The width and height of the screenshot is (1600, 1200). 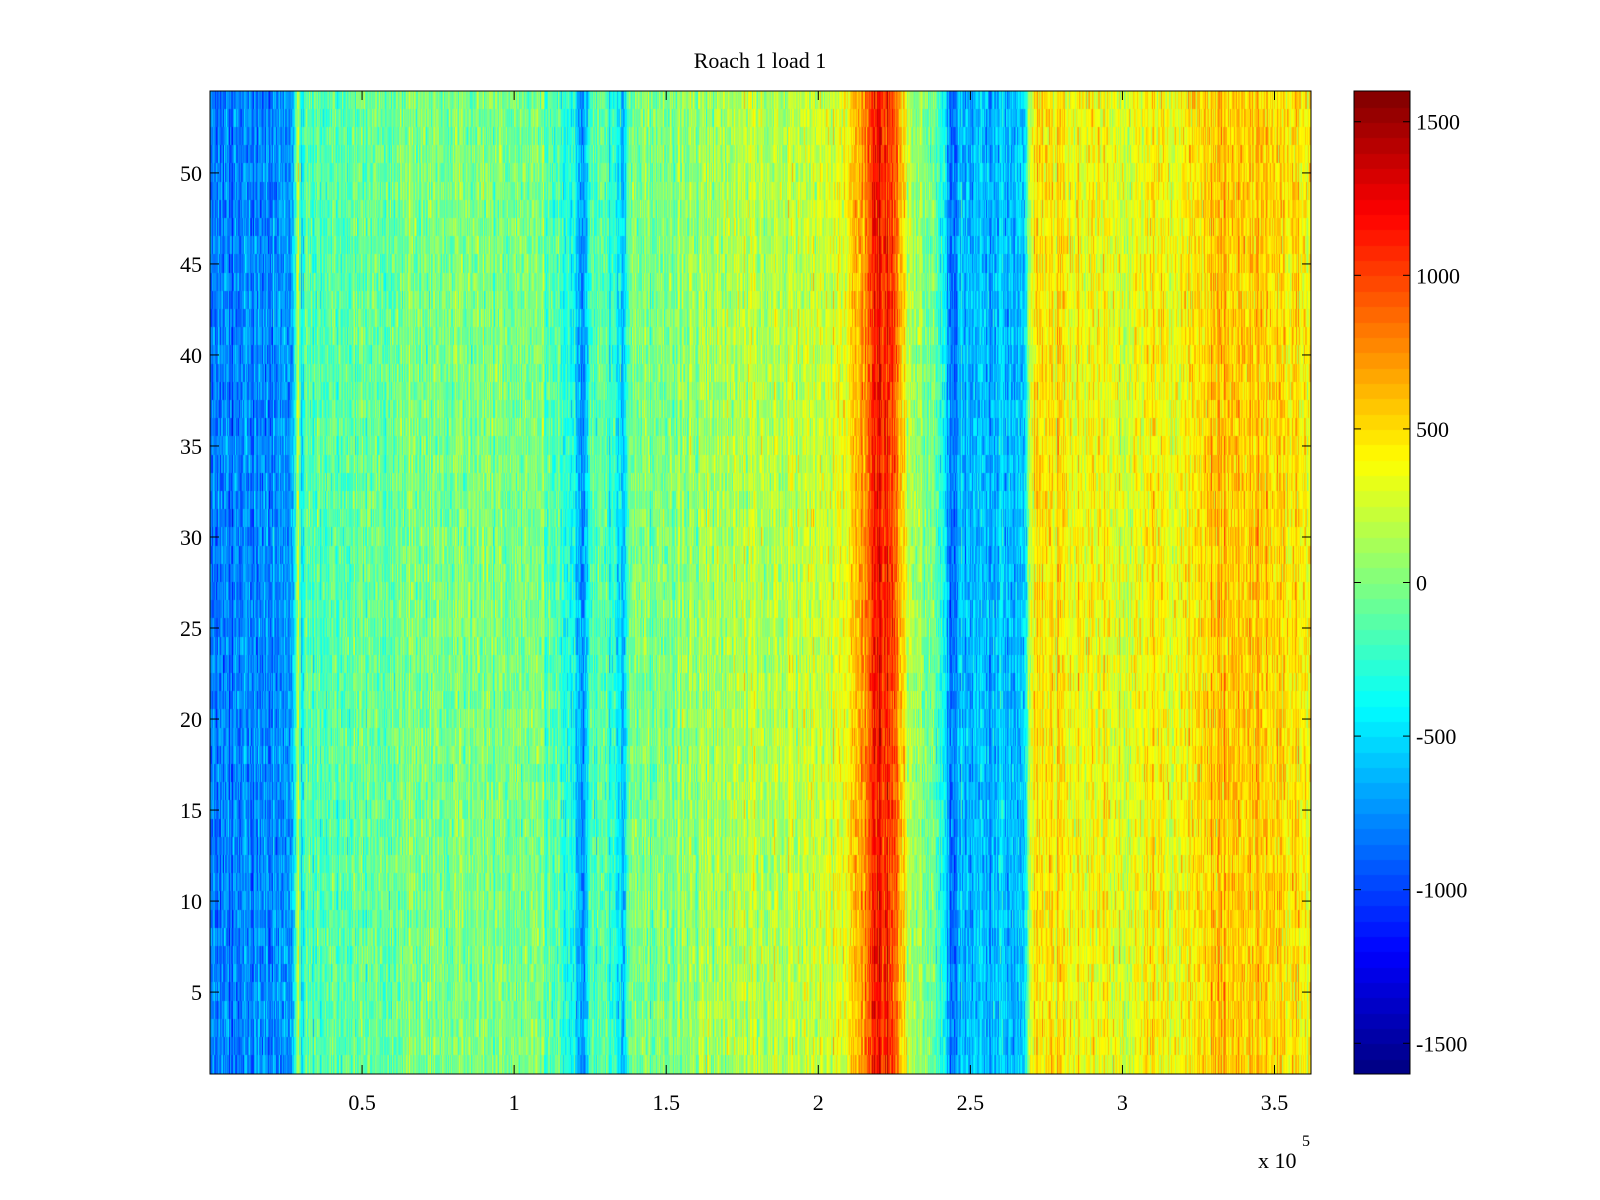 I want to click on y-tick-label: 30, so click(x=191, y=537).